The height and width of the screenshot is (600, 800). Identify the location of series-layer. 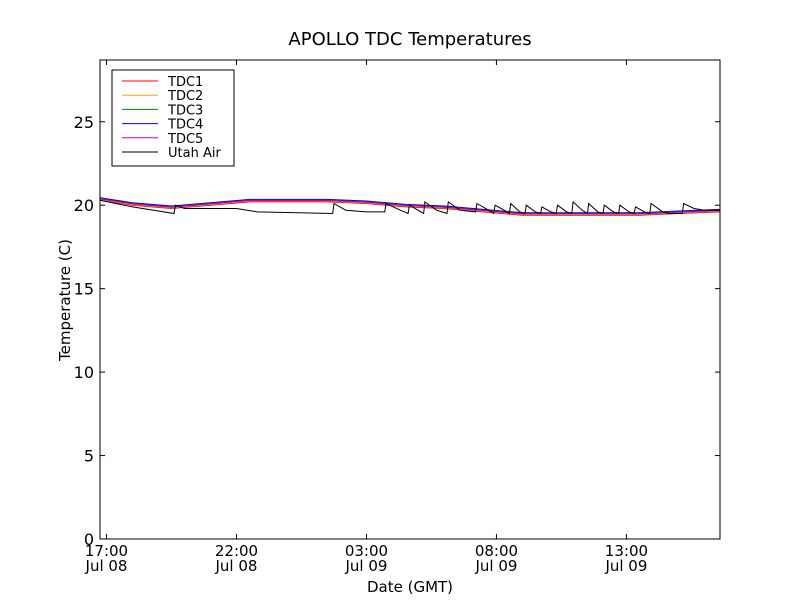
(410, 206).